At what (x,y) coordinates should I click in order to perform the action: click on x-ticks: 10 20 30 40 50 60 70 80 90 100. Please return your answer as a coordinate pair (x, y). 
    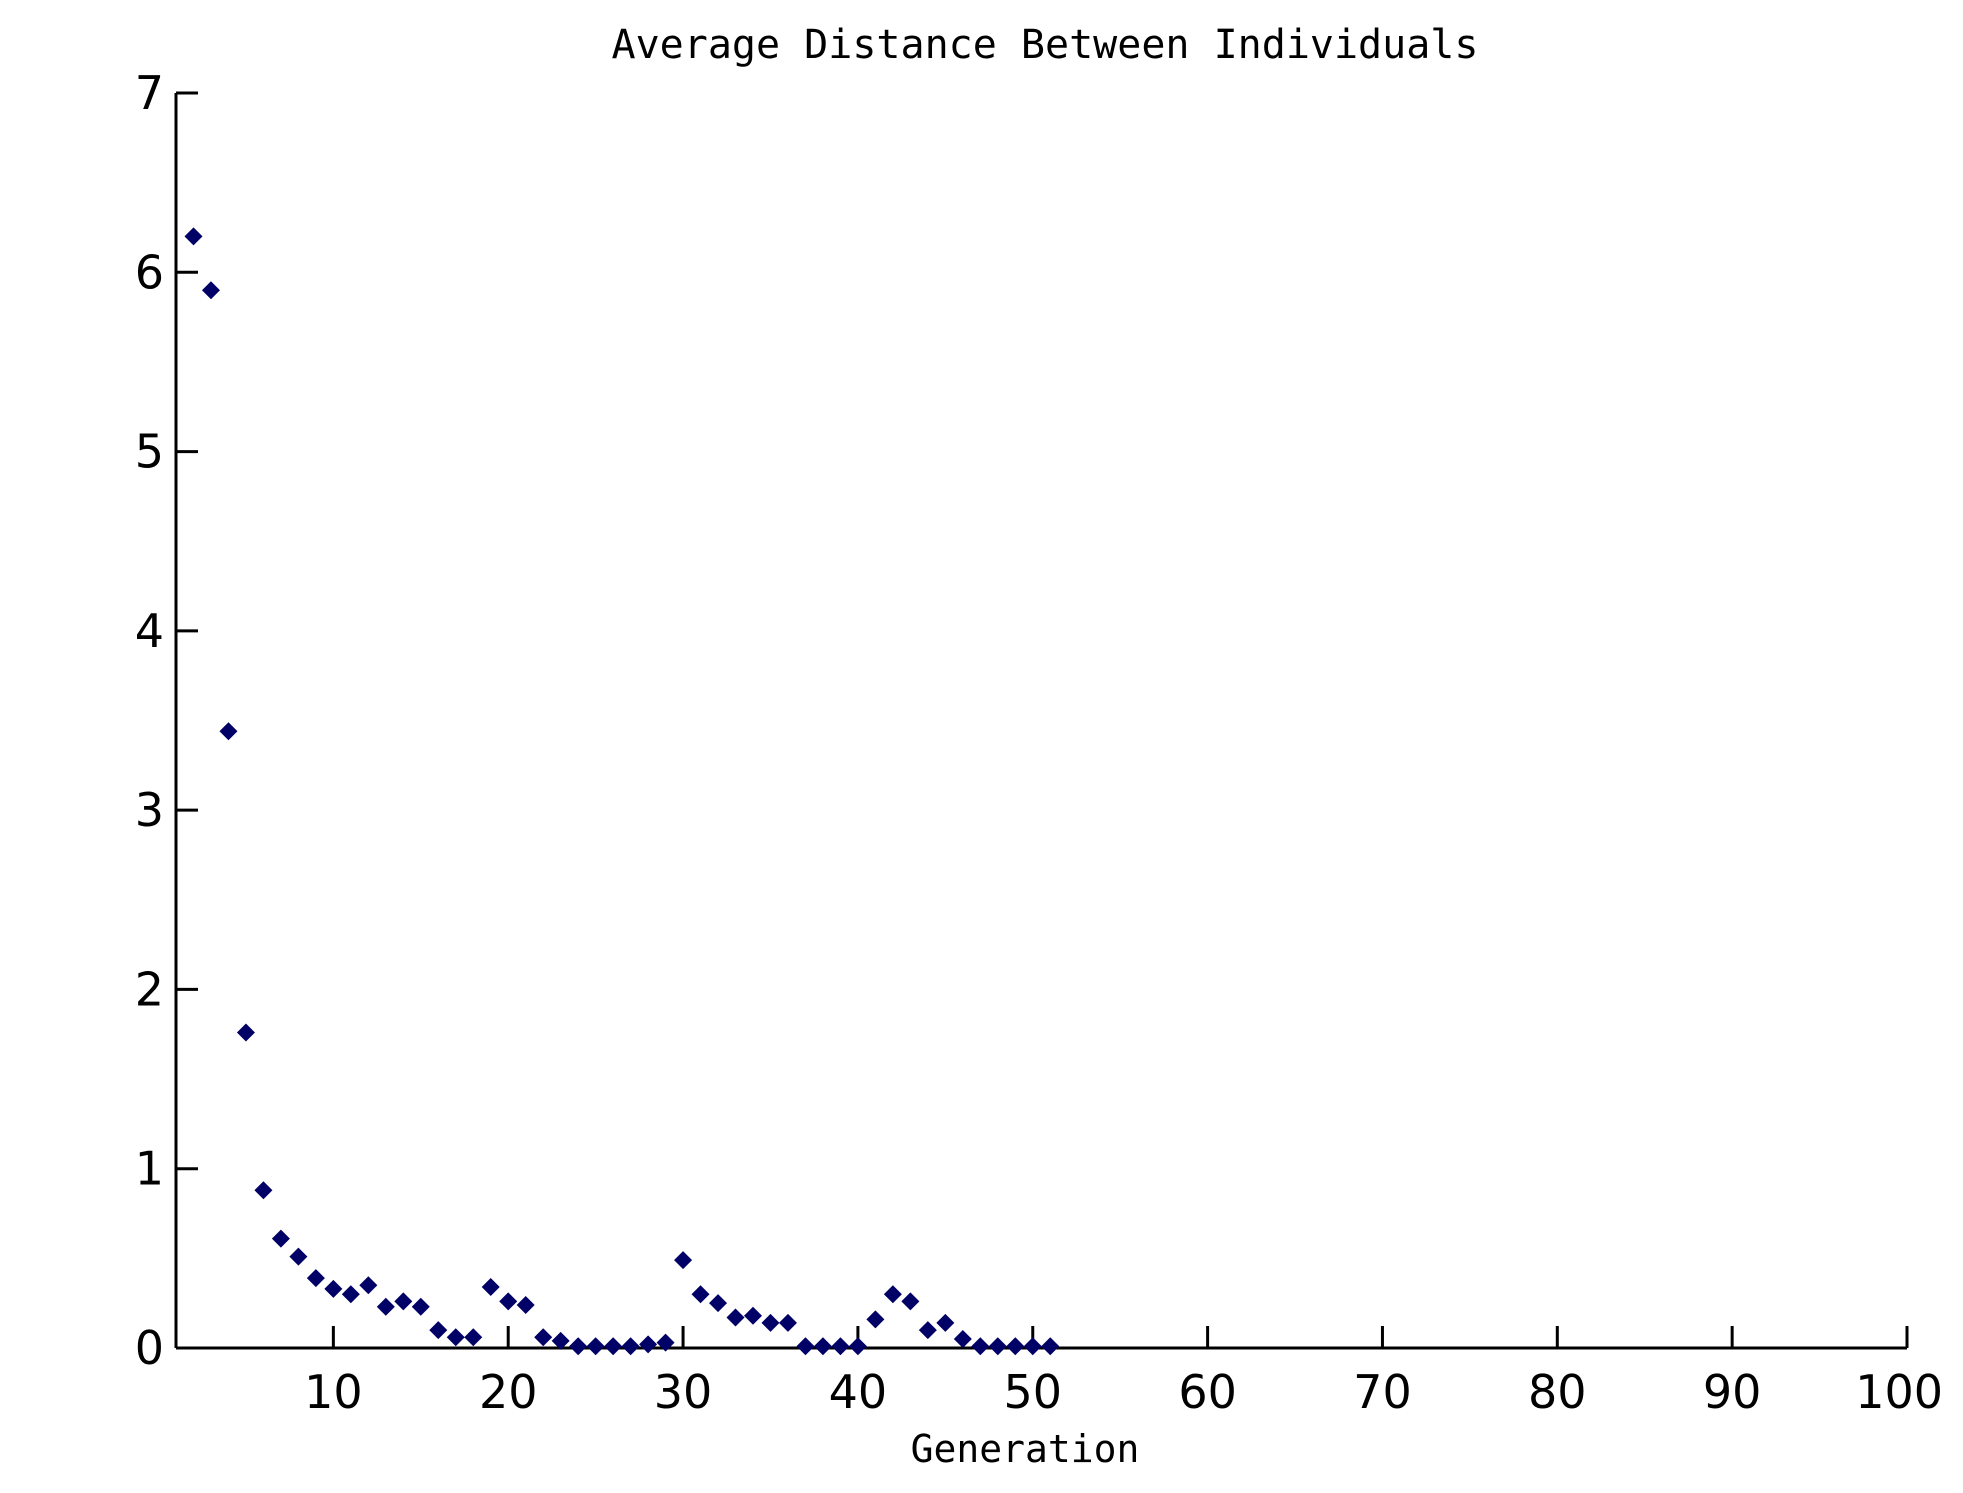
    Looking at the image, I should click on (1123, 1372).